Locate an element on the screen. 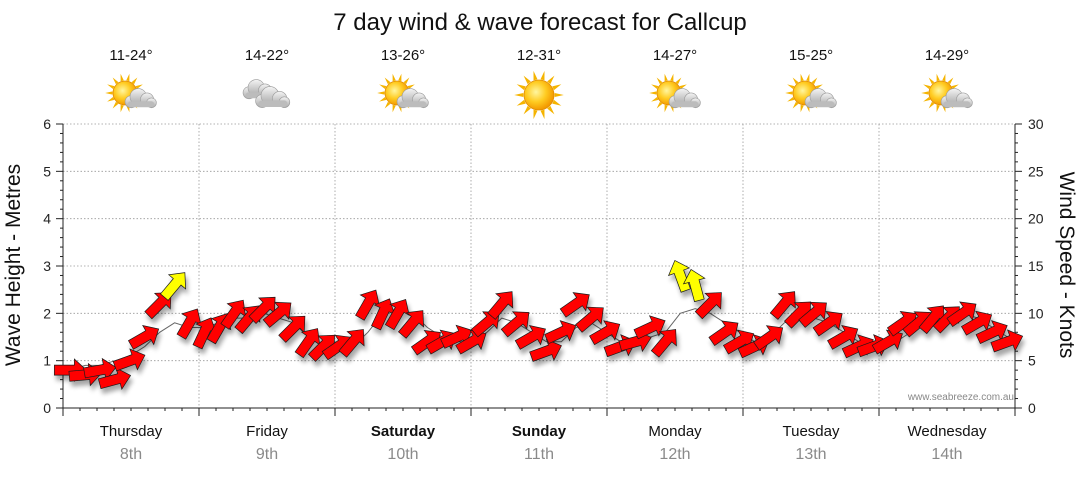 This screenshot has width=1080, height=480. y-axis-label-right: Wind Speed - Knots is located at coordinates (1066, 265).